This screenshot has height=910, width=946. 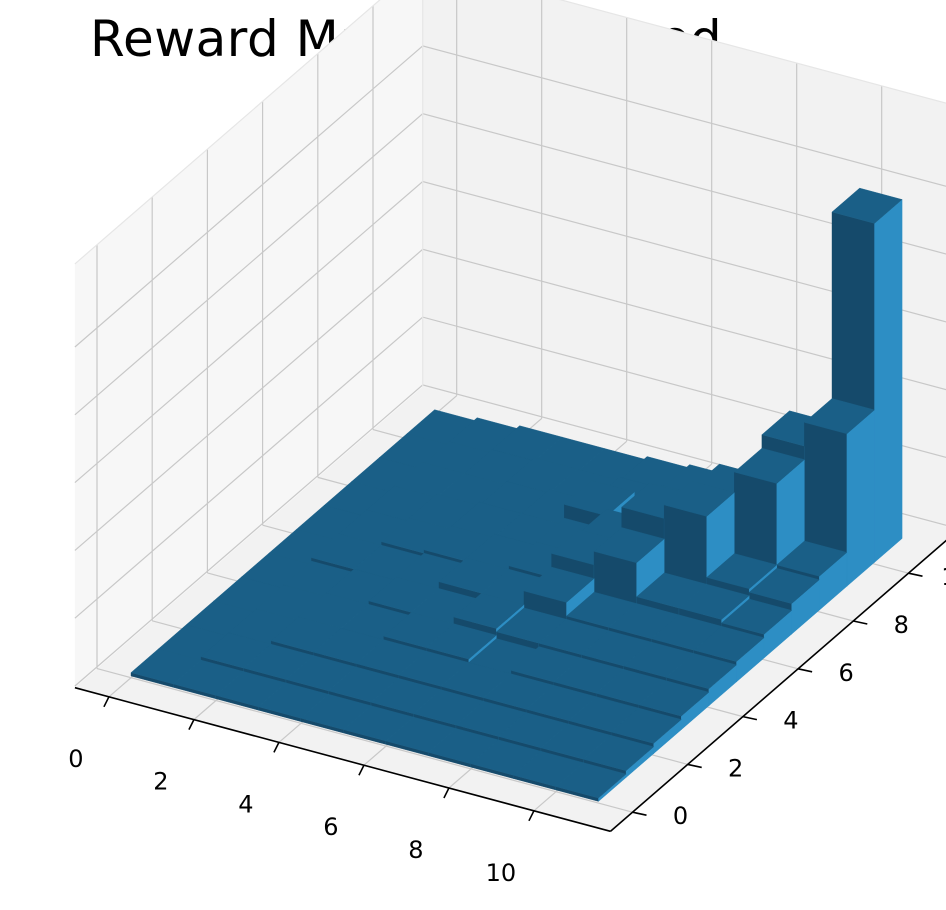 I want to click on x-tick-label: 10, so click(x=501, y=873).